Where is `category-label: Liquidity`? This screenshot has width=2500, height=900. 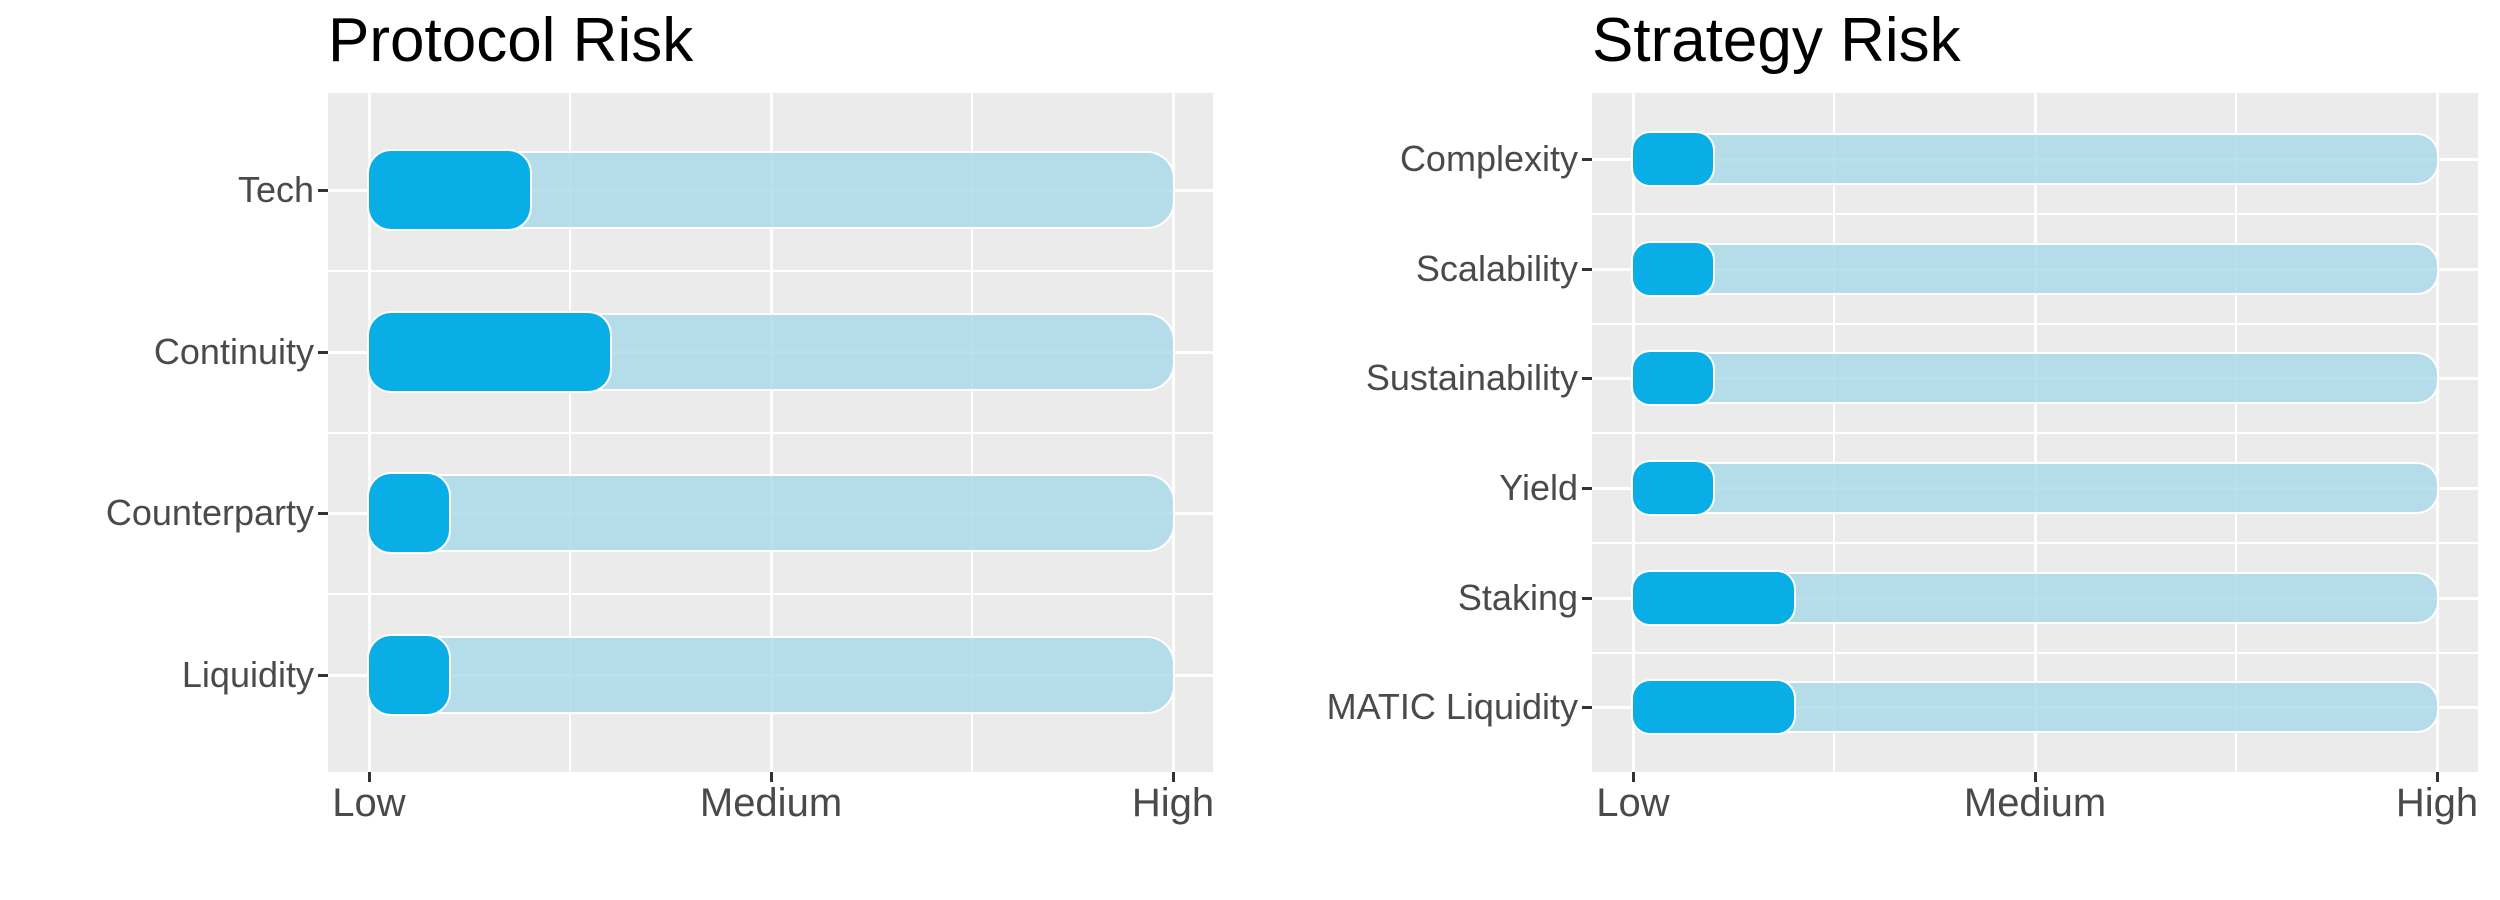
category-label: Liquidity is located at coordinates (247, 674).